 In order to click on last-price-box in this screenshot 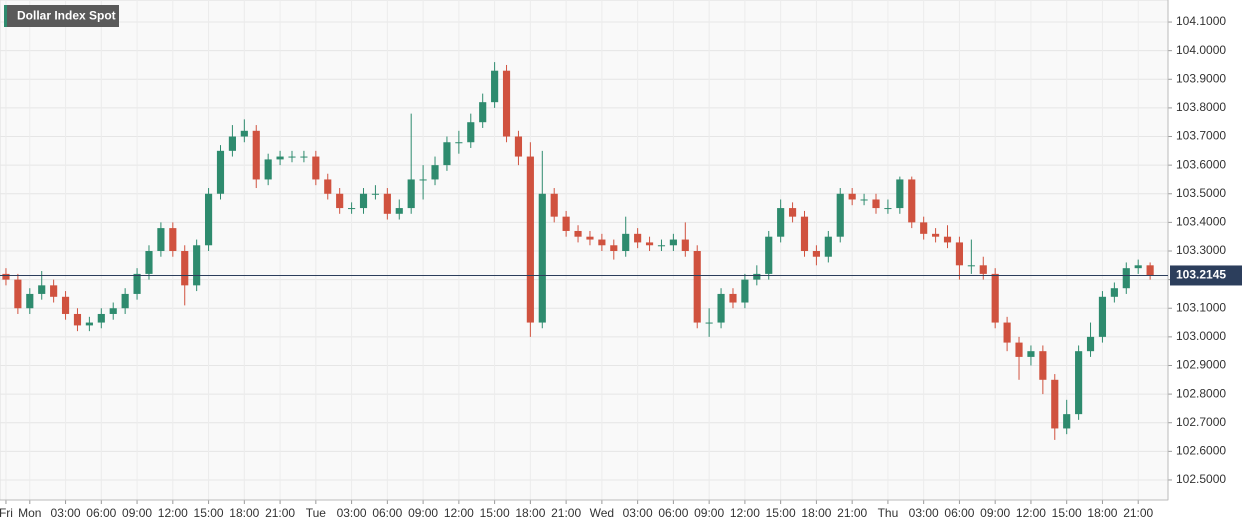, I will do `click(1206, 275)`.